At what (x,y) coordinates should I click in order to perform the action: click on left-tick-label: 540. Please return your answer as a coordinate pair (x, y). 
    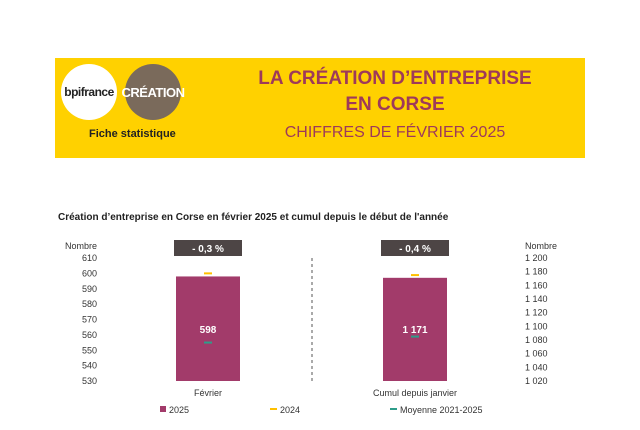
    Looking at the image, I should click on (89, 366).